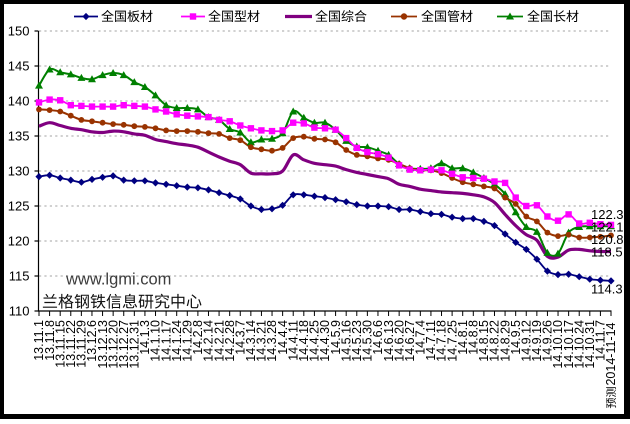  What do you see at coordinates (19, 136) in the screenshot?
I see `svg-text: 135` at bounding box center [19, 136].